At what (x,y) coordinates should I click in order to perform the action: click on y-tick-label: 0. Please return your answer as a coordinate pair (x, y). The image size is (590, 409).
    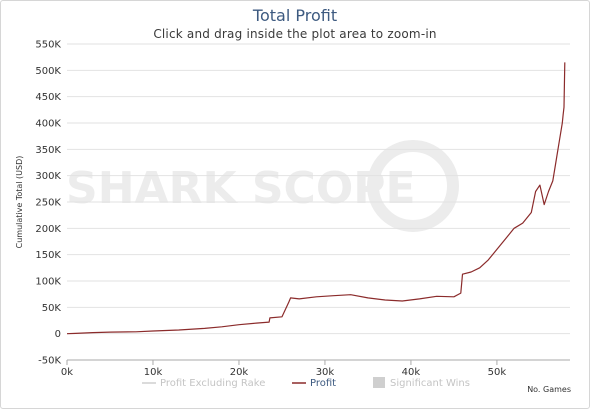
    Looking at the image, I should click on (58, 334).